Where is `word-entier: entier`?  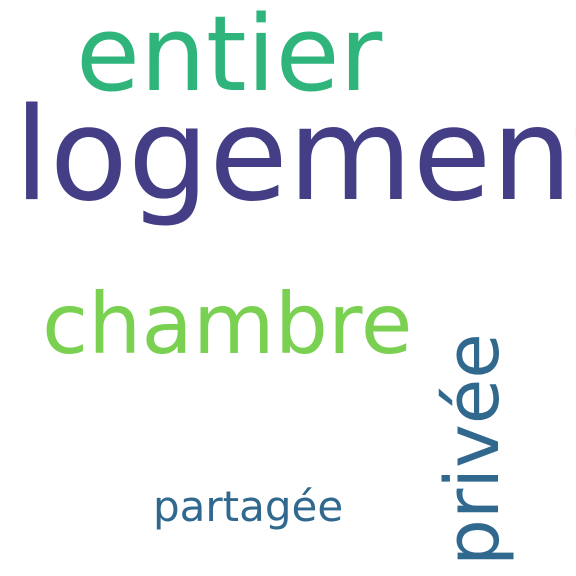
word-entier: entier is located at coordinates (229, 57).